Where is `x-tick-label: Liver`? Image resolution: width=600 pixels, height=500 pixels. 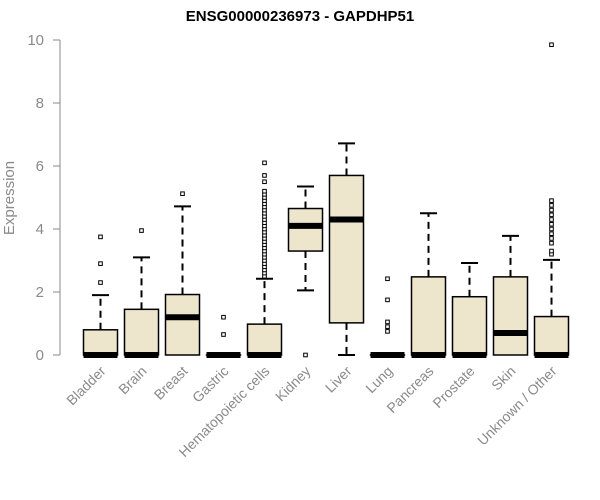
x-tick-label: Liver is located at coordinates (338, 379).